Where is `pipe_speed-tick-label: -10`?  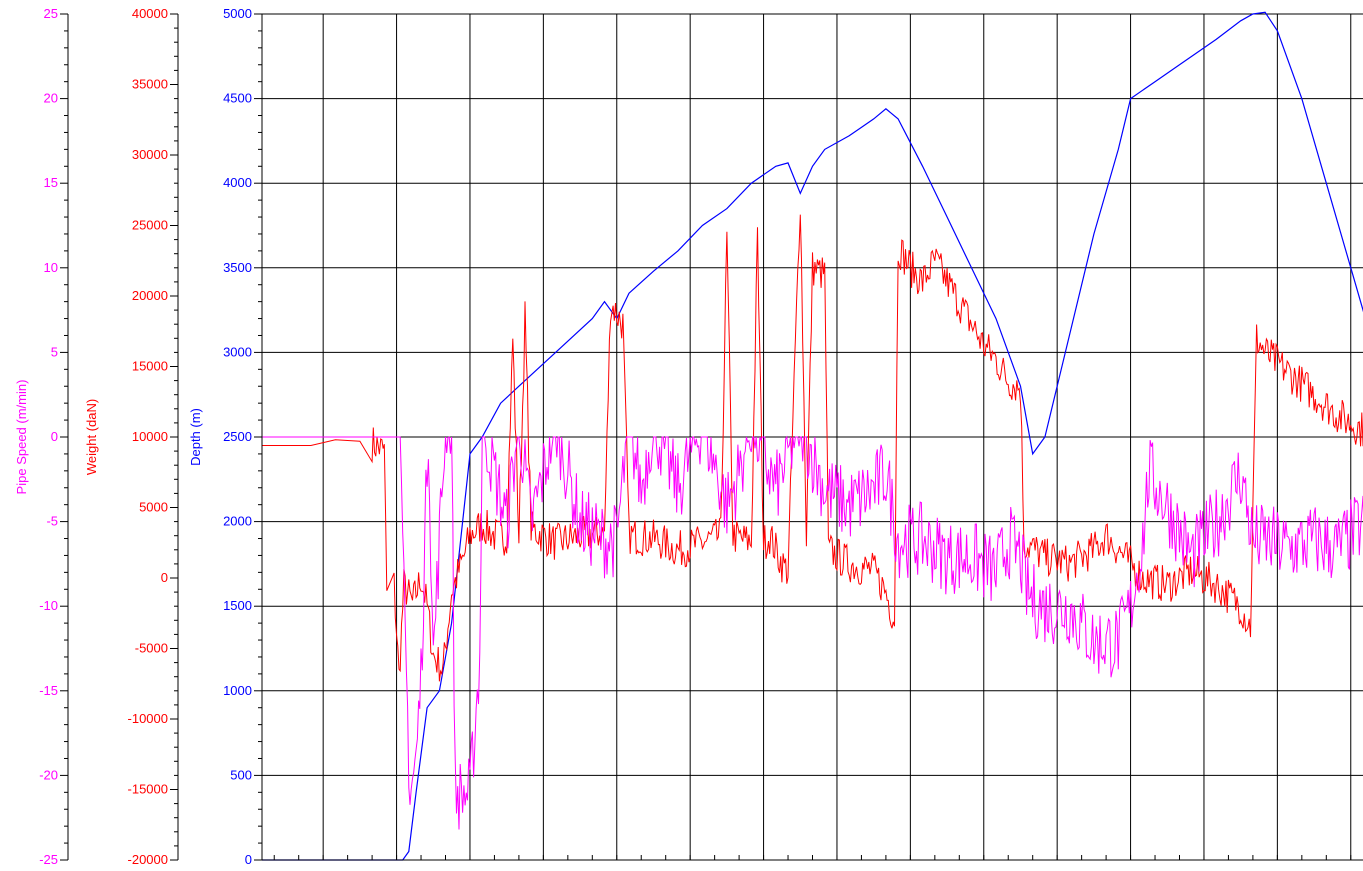 pipe_speed-tick-label: -10 is located at coordinates (48, 605).